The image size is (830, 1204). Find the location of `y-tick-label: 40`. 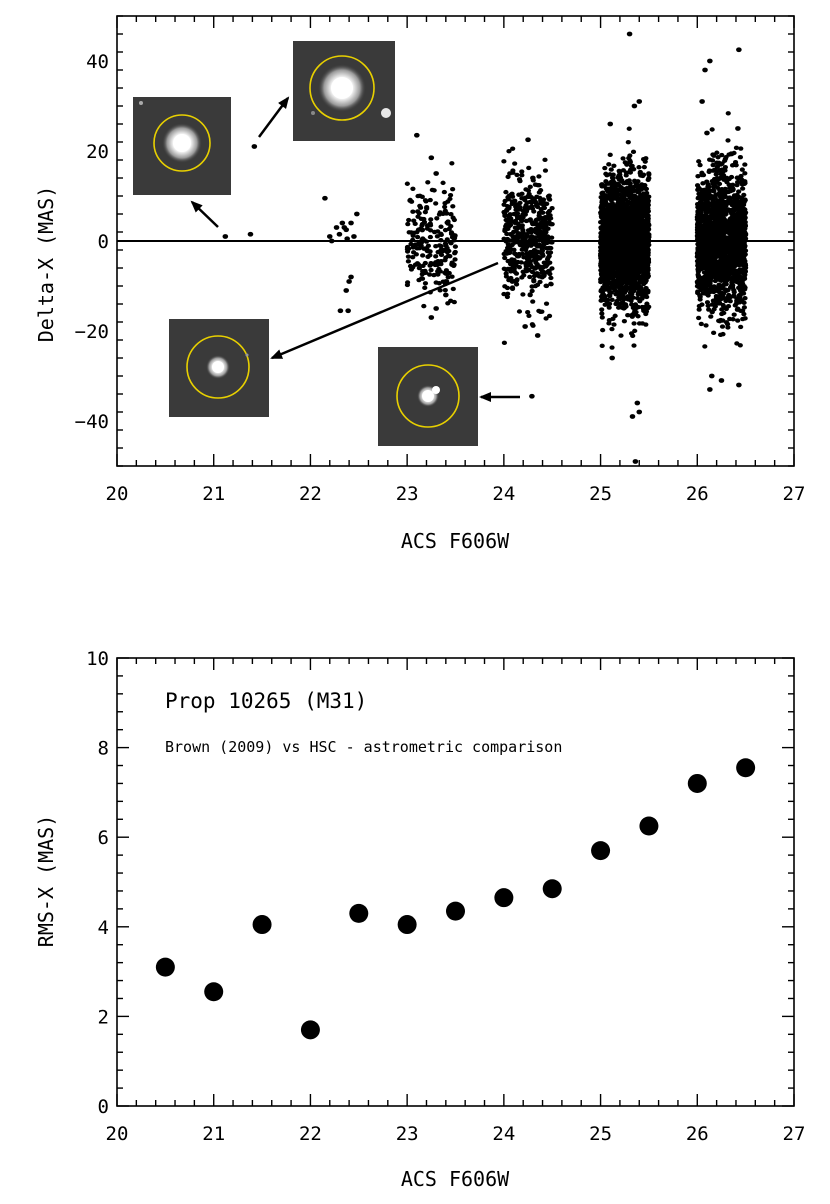

y-tick-label: 40 is located at coordinates (97, 62).